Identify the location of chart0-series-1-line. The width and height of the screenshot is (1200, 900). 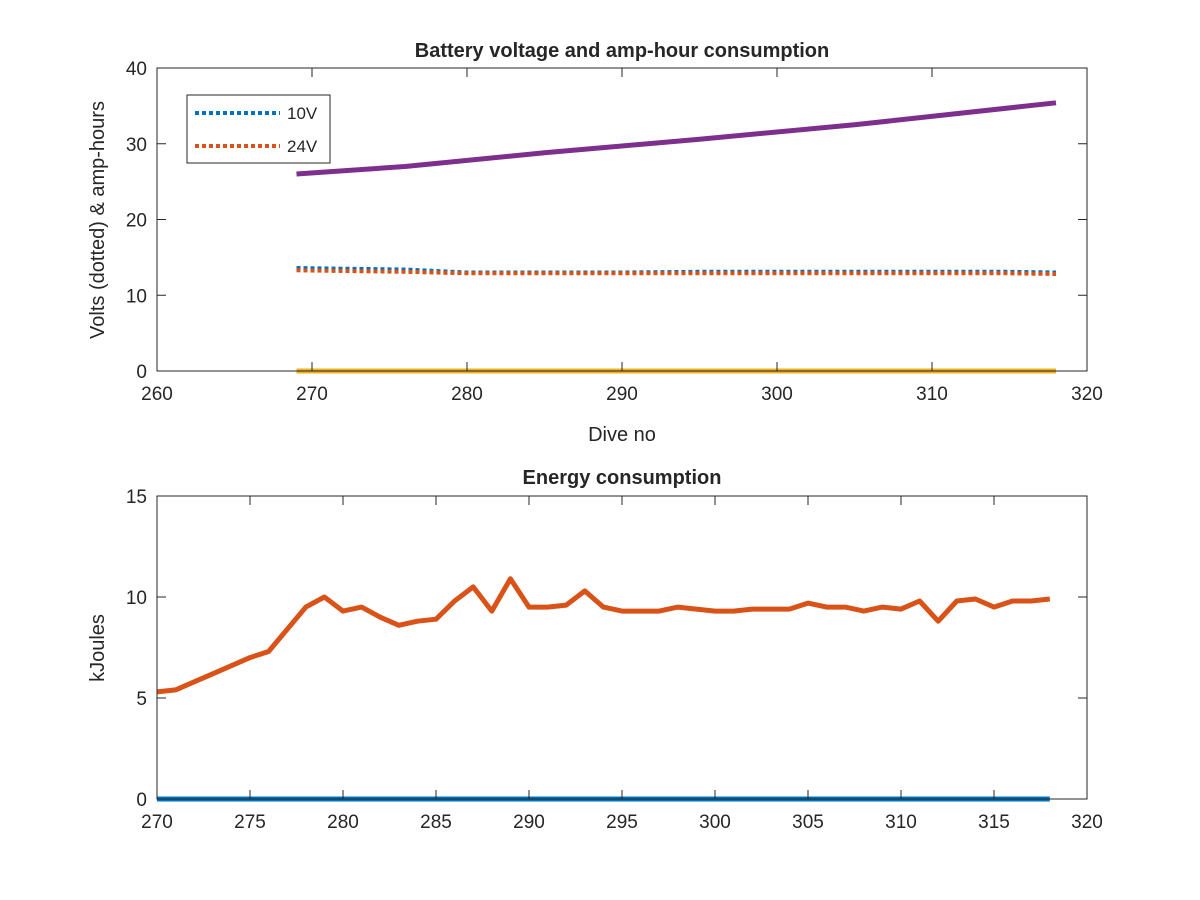
(676, 272).